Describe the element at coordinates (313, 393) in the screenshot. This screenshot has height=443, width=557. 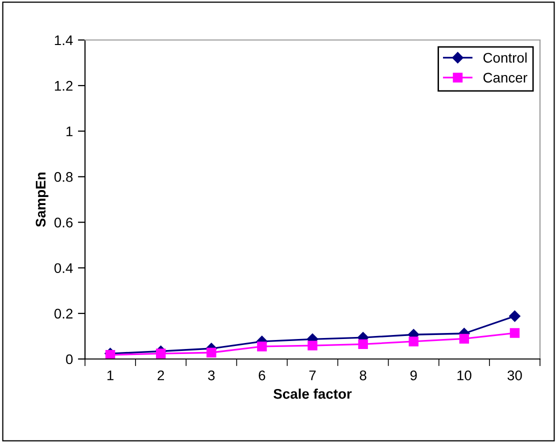
I see `x-axis-title: Scale factor` at that location.